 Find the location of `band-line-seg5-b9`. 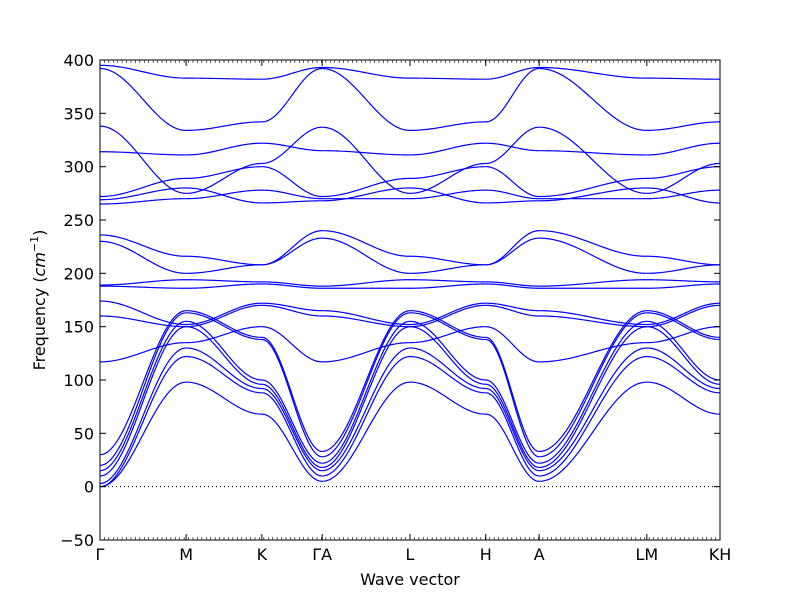

band-line-seg5-b9 is located at coordinates (512, 307).